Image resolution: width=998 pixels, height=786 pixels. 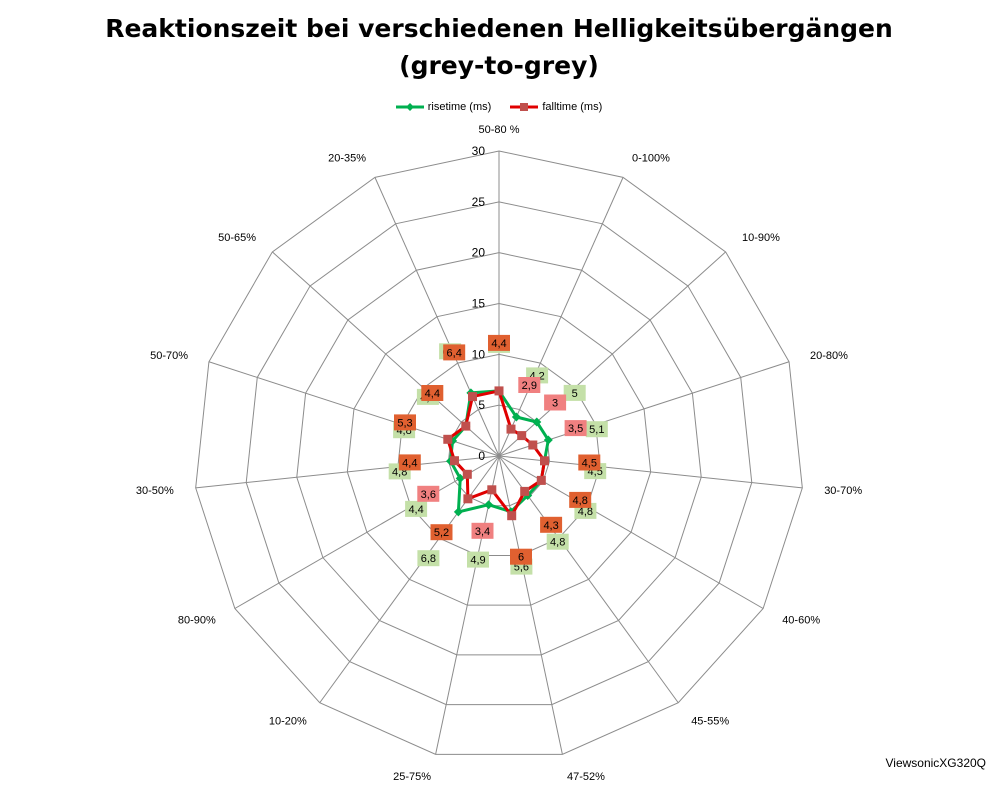 I want to click on legend-label-falltime: falltime (ms), so click(x=572, y=107).